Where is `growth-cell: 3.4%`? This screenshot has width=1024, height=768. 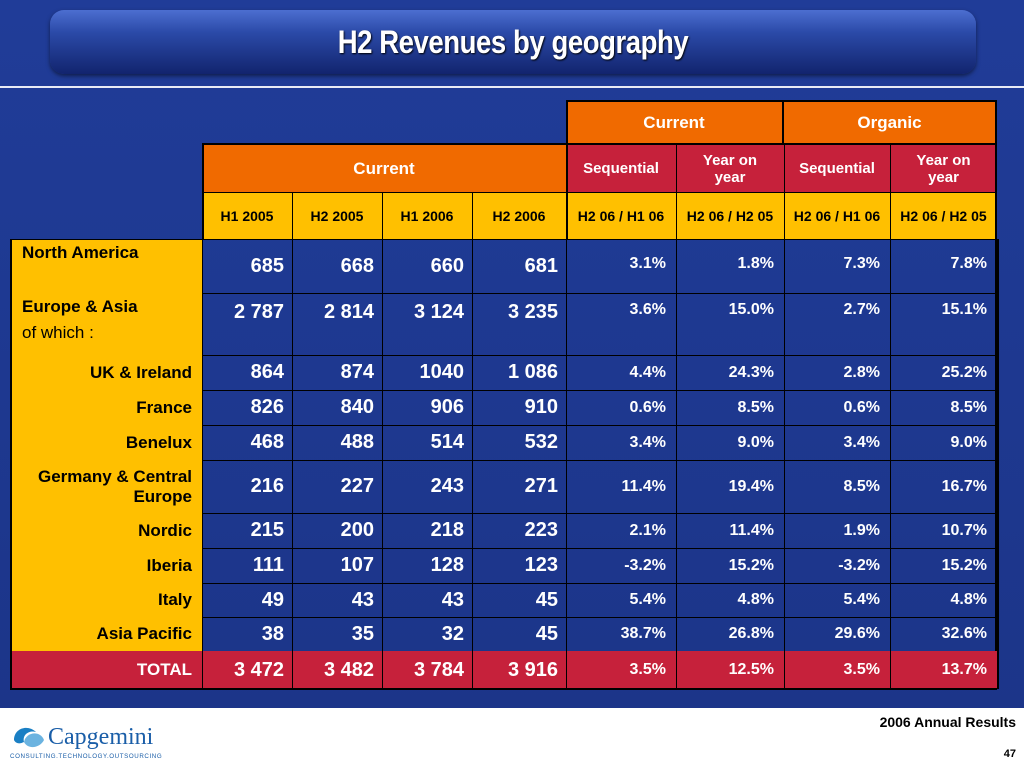
growth-cell: 3.4% is located at coordinates (647, 442).